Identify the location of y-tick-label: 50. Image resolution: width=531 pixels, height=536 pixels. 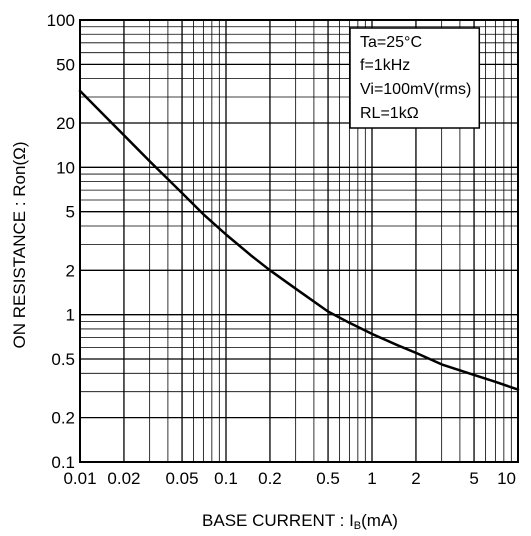
(65, 64).